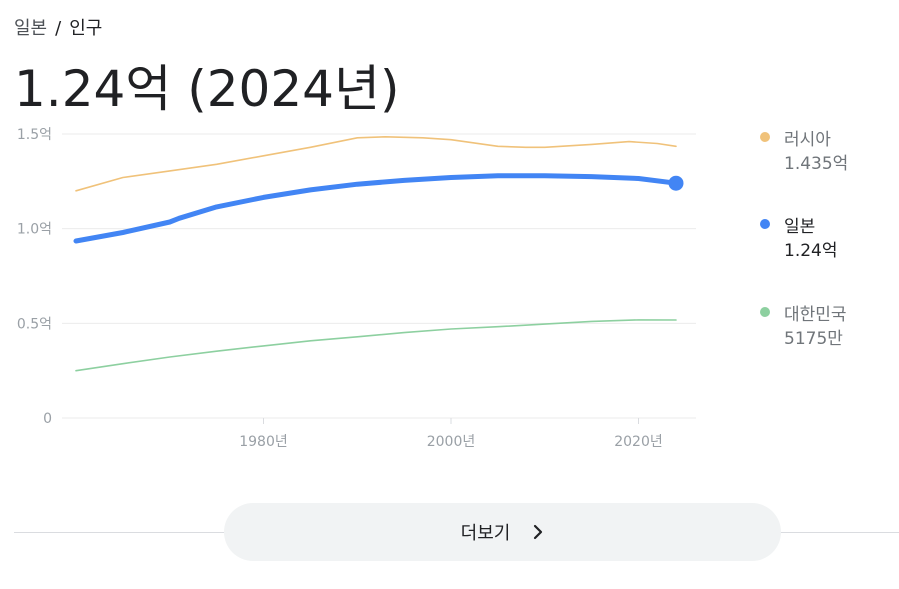 The height and width of the screenshot is (589, 899). What do you see at coordinates (815, 315) in the screenshot?
I see `legend-name-korea: 대한민국` at bounding box center [815, 315].